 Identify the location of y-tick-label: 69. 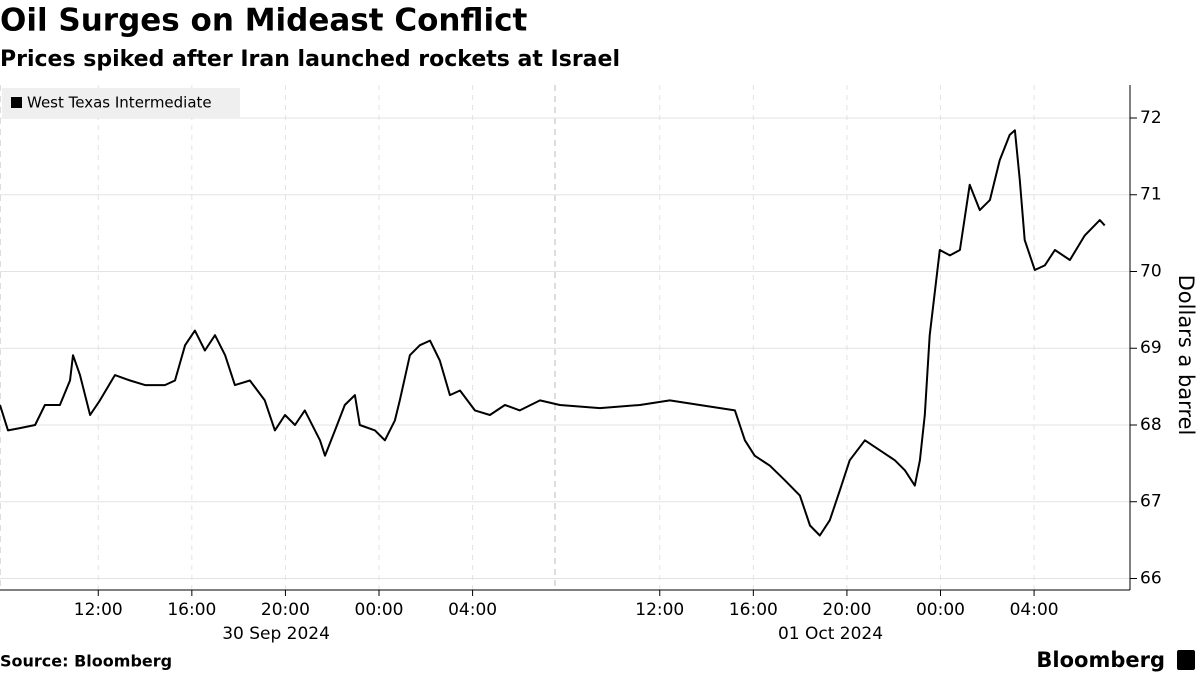
(1151, 348).